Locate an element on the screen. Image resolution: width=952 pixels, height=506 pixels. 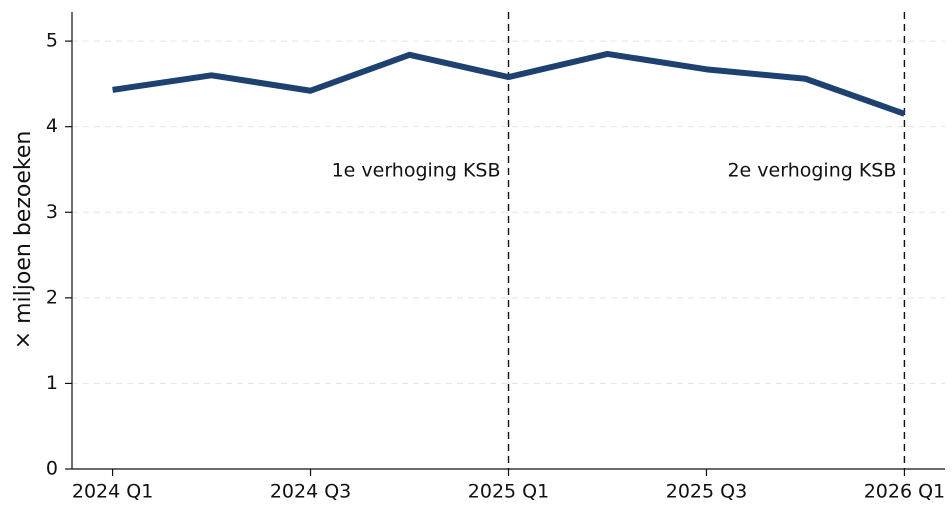
y-tick-label: 1 is located at coordinates (52, 383).